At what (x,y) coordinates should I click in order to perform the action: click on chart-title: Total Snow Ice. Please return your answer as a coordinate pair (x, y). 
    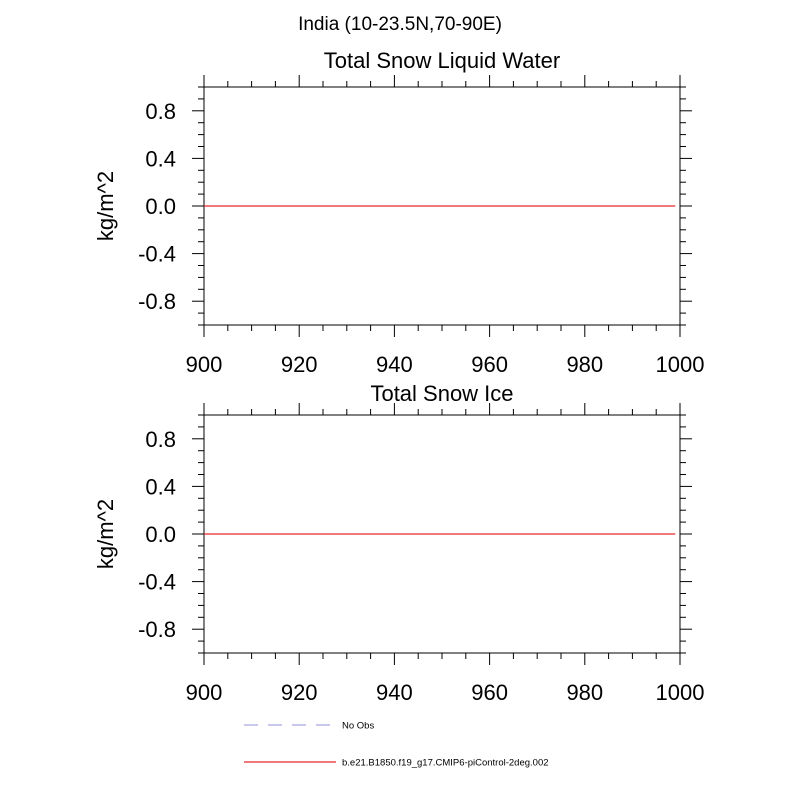
    Looking at the image, I should click on (441, 393).